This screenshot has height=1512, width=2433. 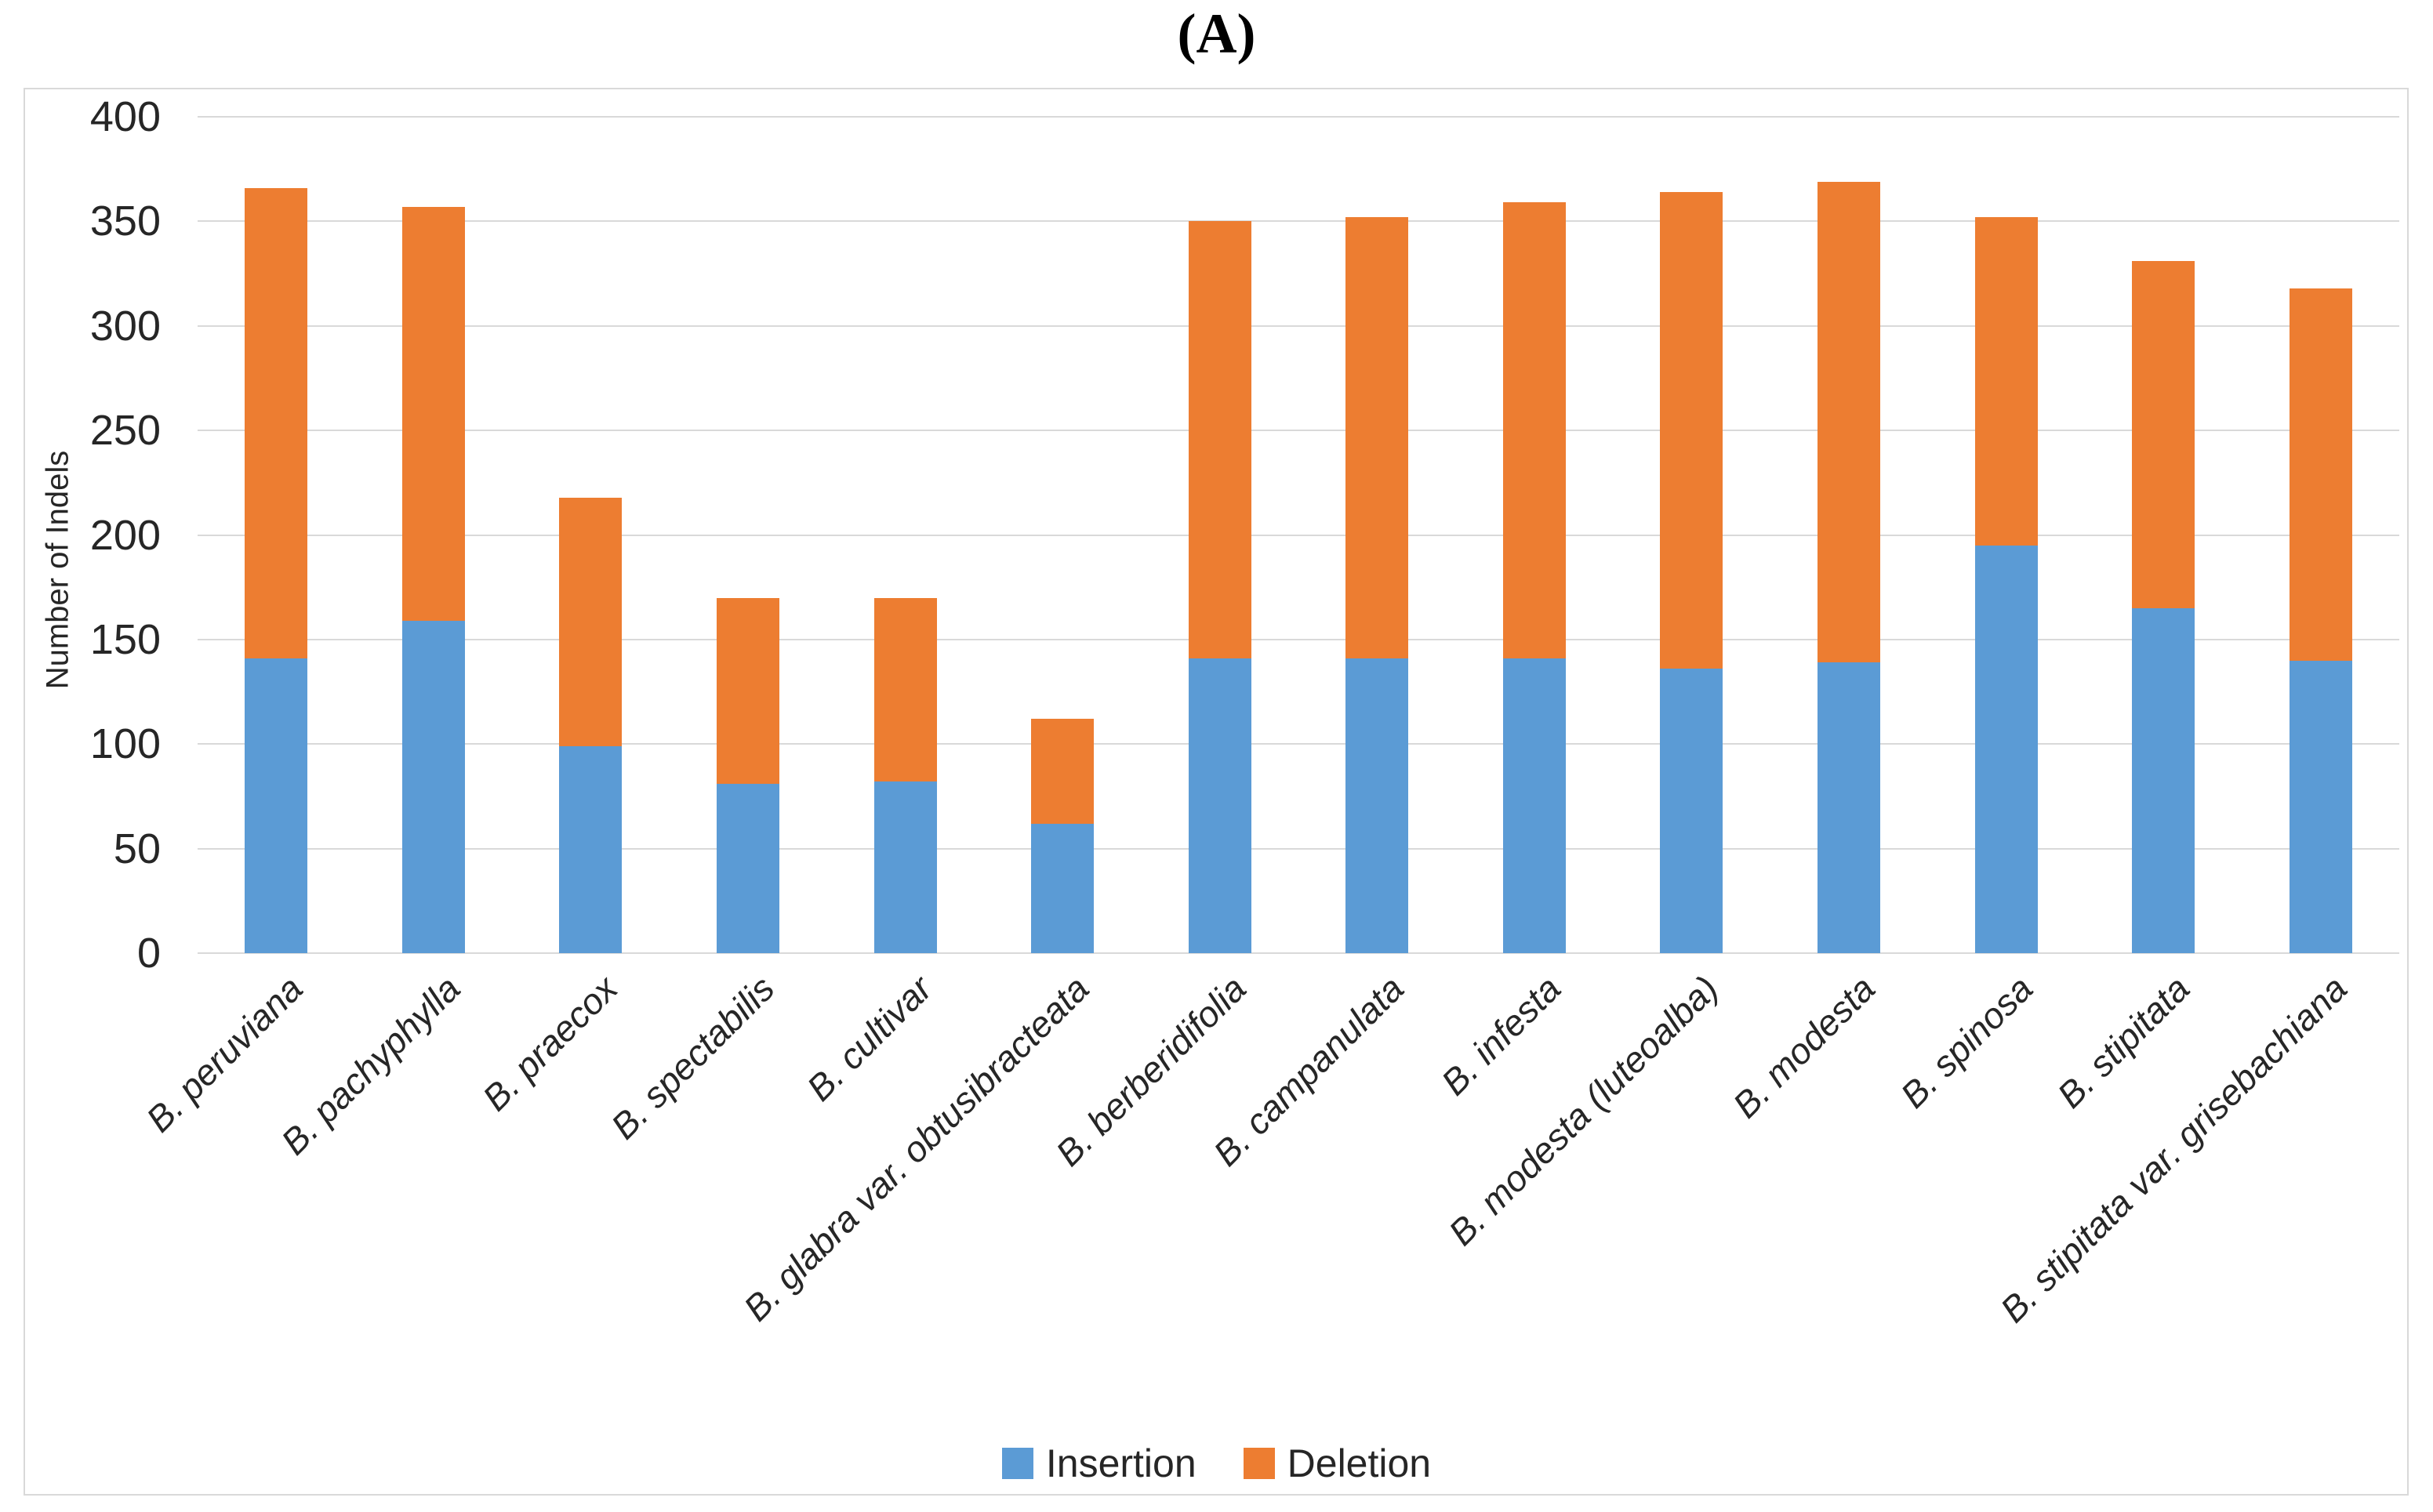 I want to click on legend-swatch-insertion, so click(x=1017, y=1463).